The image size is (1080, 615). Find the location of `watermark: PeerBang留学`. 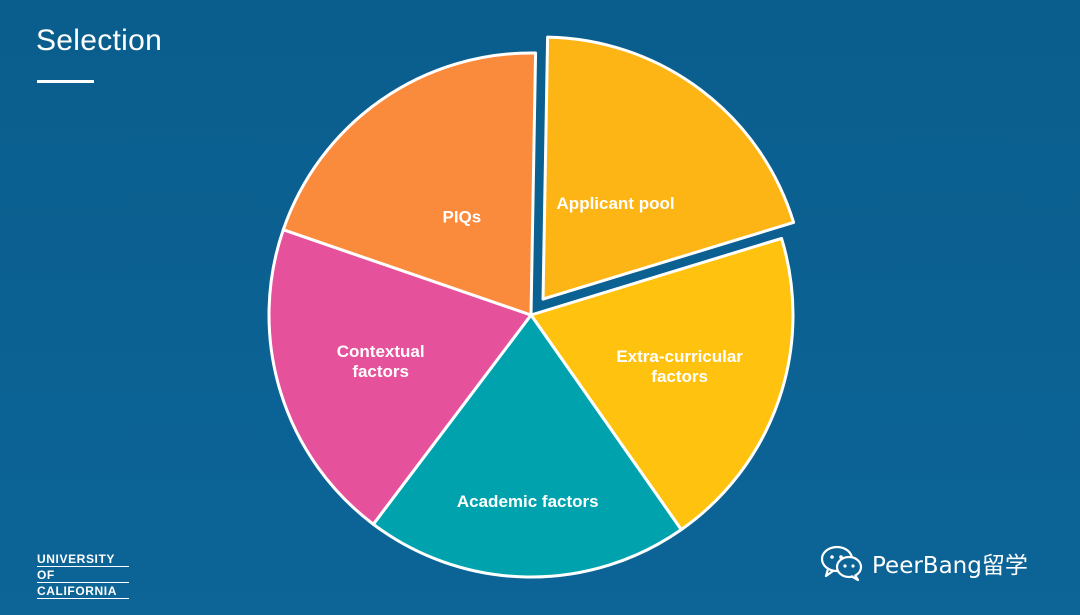

watermark: PeerBang留学 is located at coordinates (924, 563).